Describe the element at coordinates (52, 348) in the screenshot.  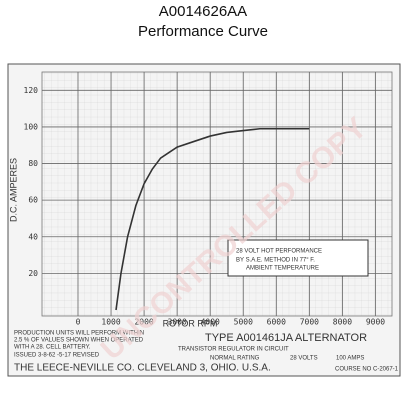
I see `note: WITH A 28. CELL BATTERY.` at that location.